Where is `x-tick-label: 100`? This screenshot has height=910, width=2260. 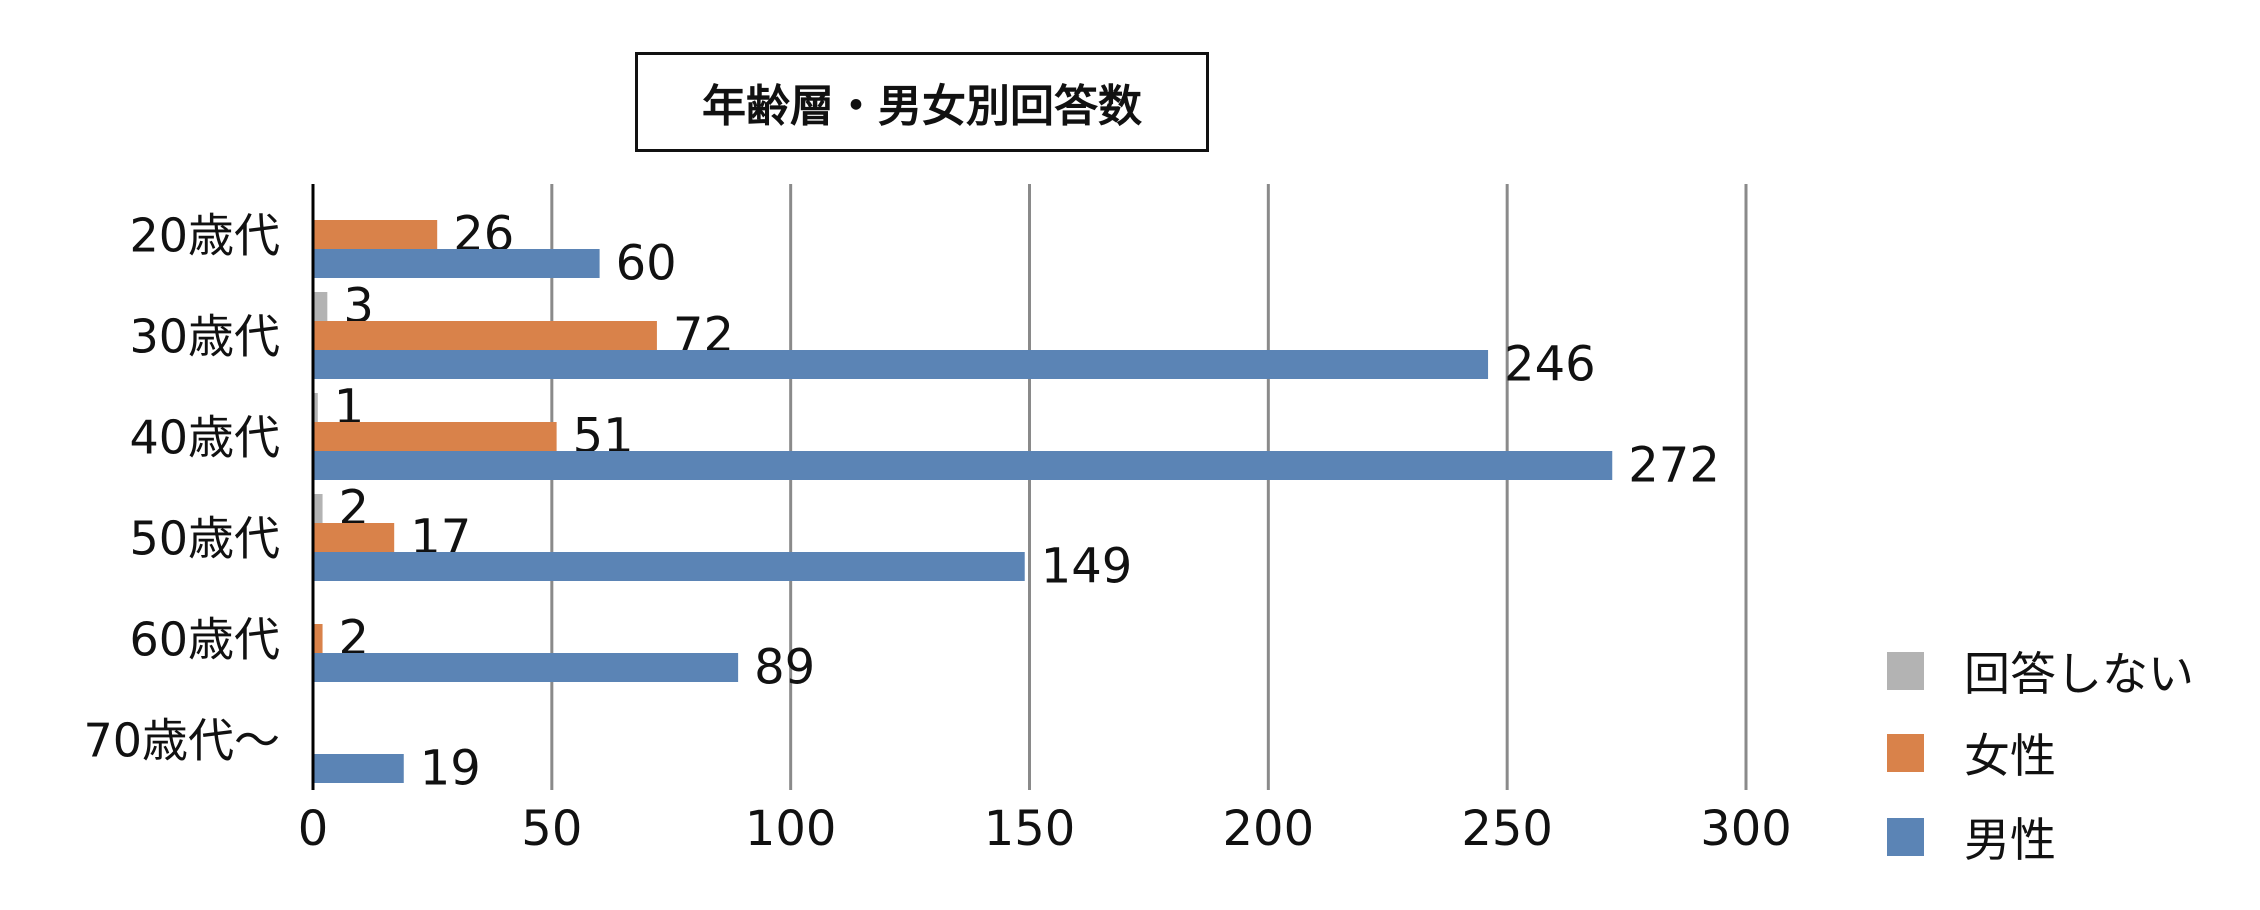 x-tick-label: 100 is located at coordinates (791, 829).